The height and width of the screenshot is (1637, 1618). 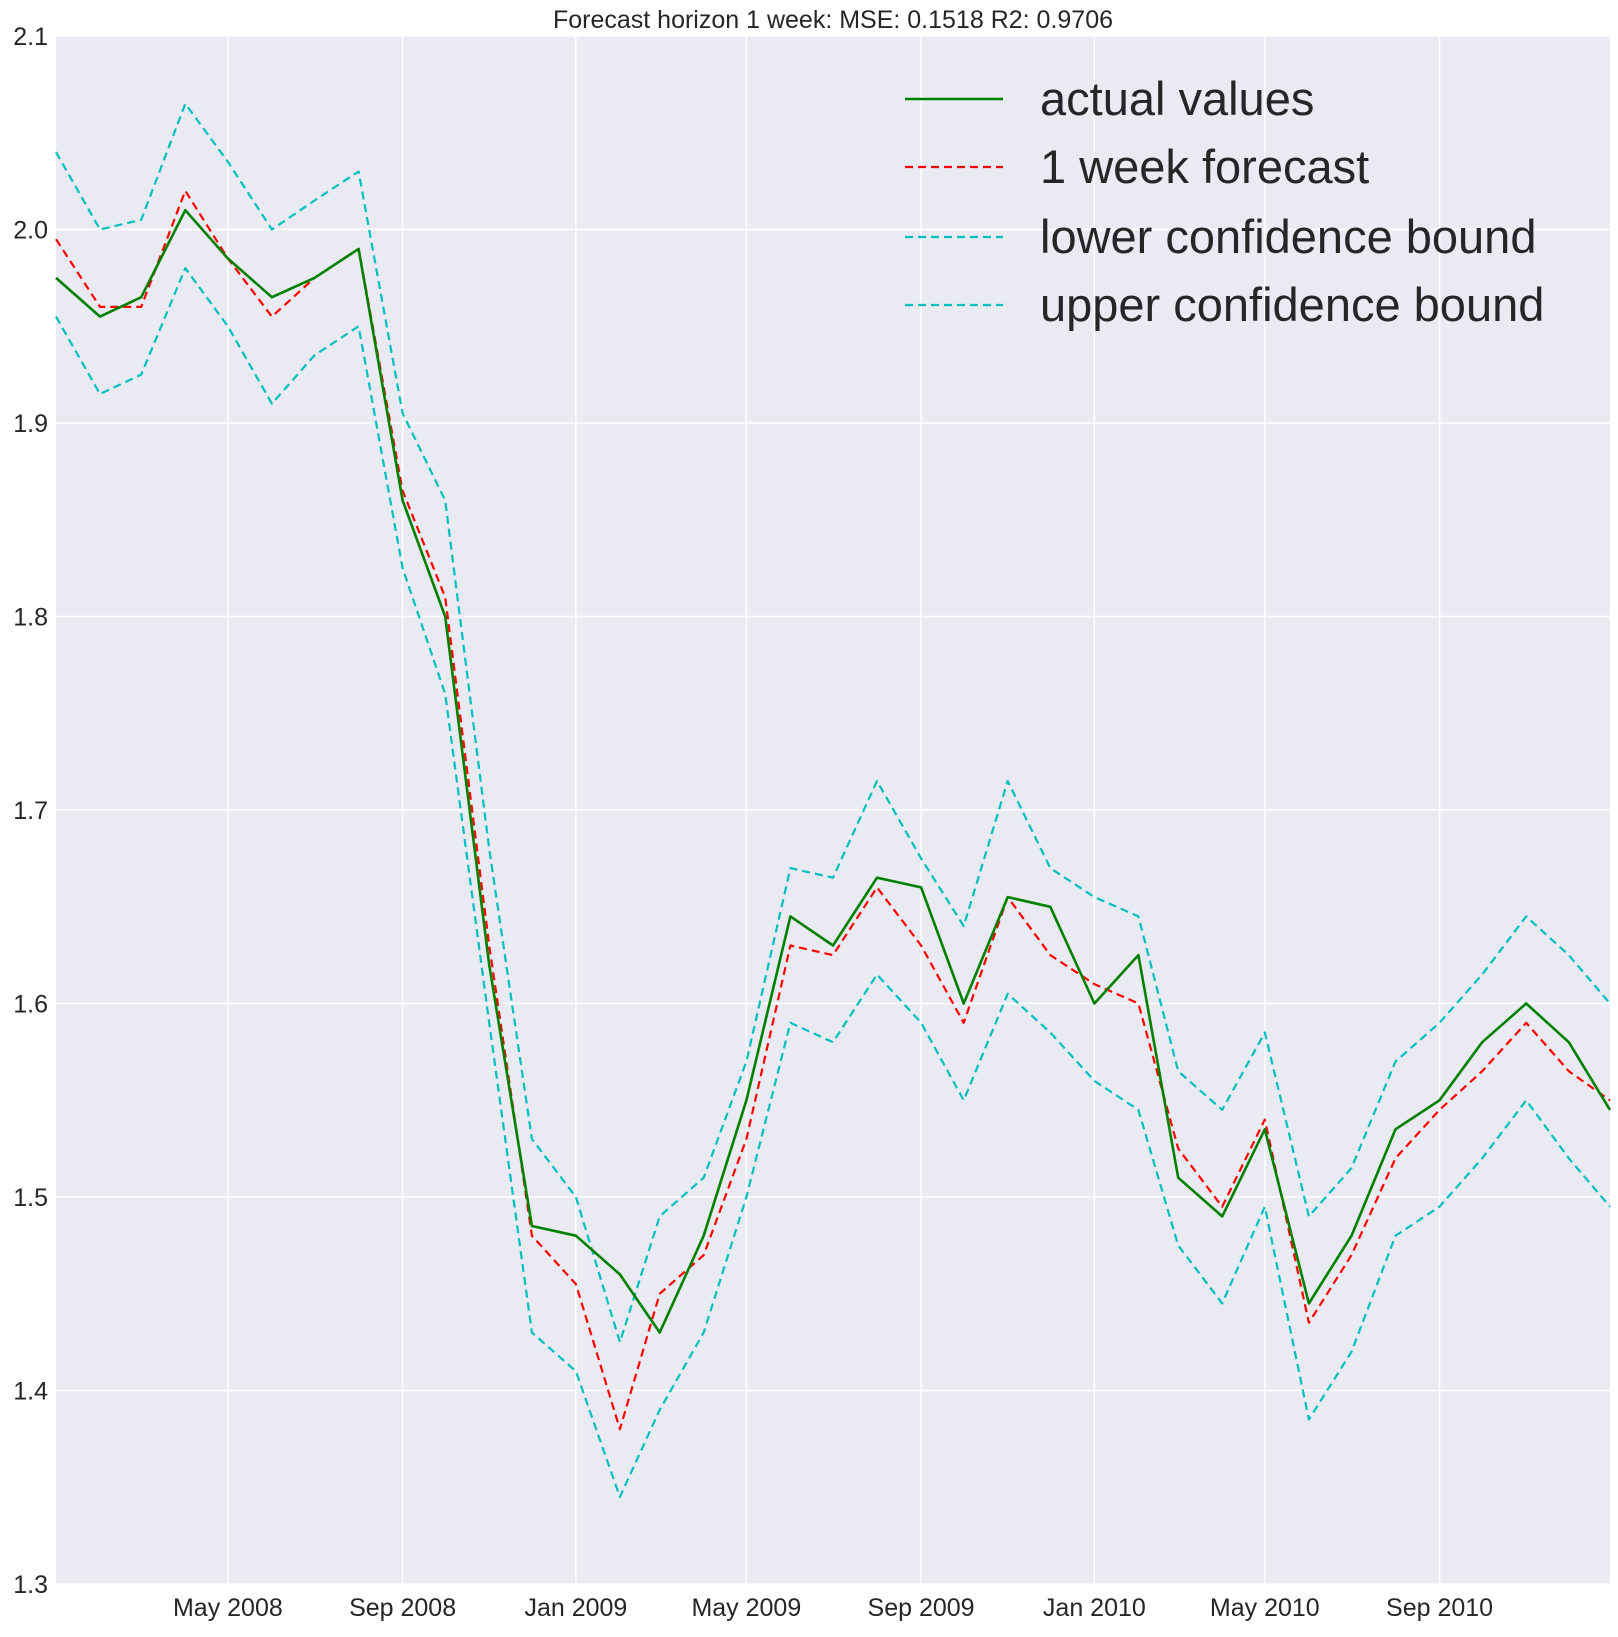 I want to click on x-tick-label: May 2009, so click(x=746, y=1608).